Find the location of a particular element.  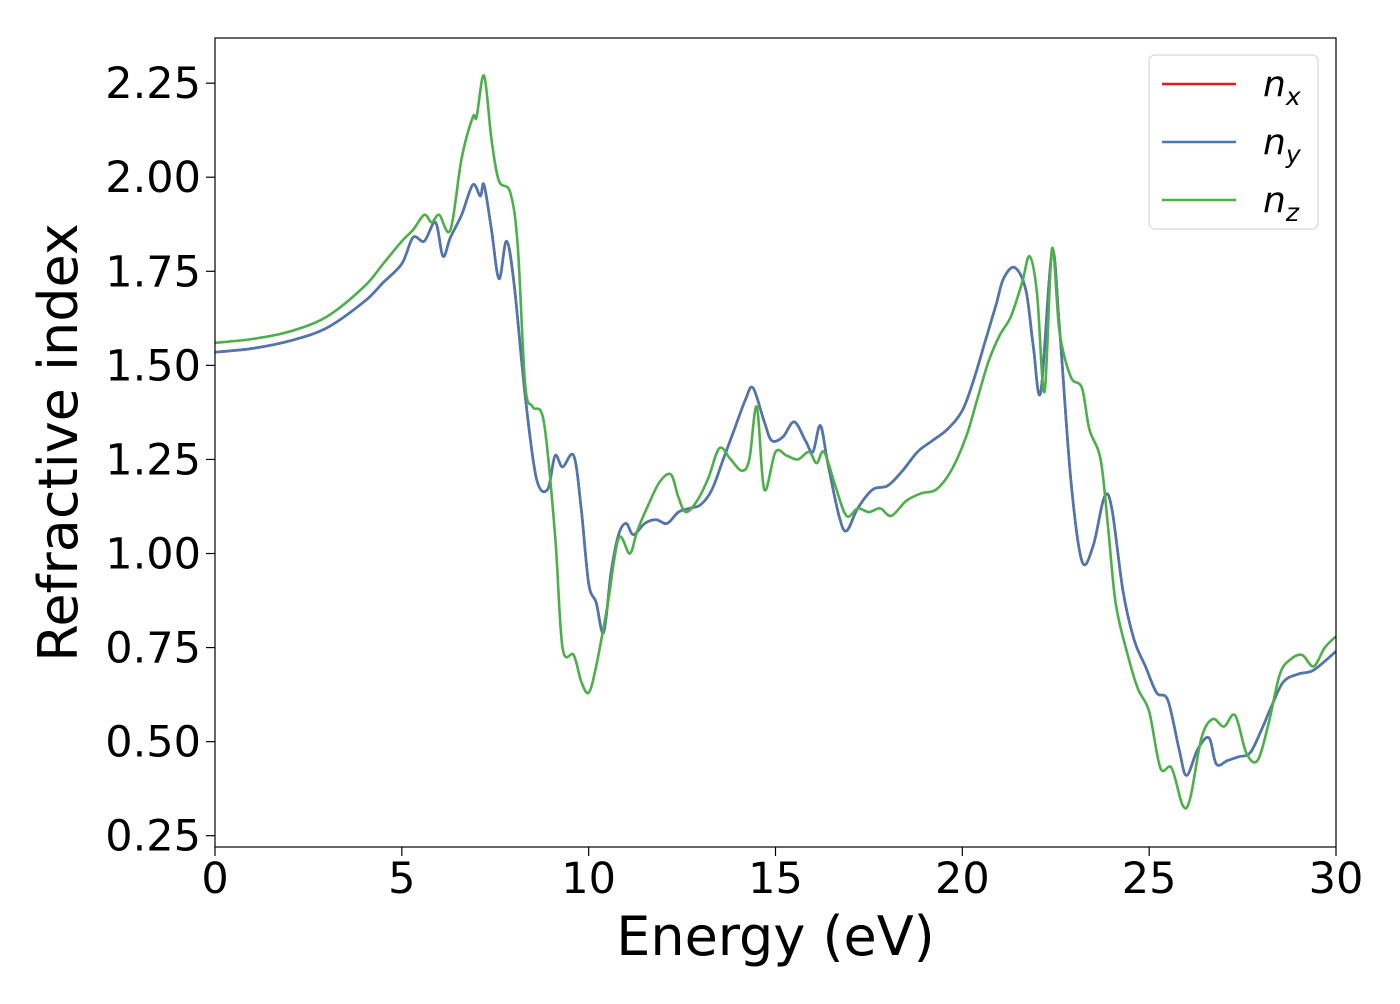

y-tick-label: 0.50 is located at coordinates (153, 743).